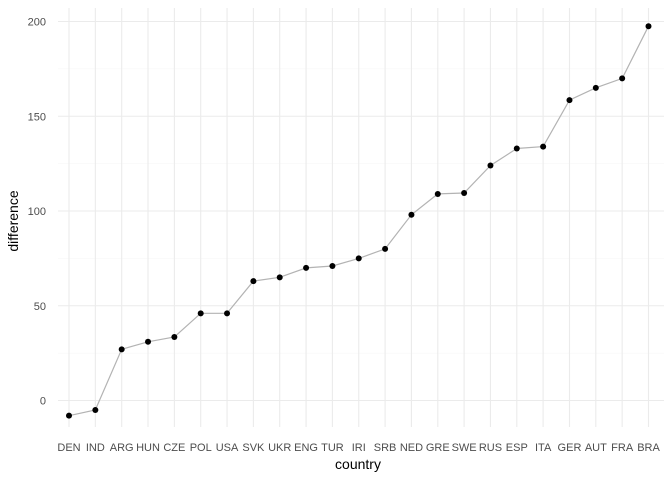 The width and height of the screenshot is (672, 480). I want to click on x-tick-label: ENG, so click(306, 448).